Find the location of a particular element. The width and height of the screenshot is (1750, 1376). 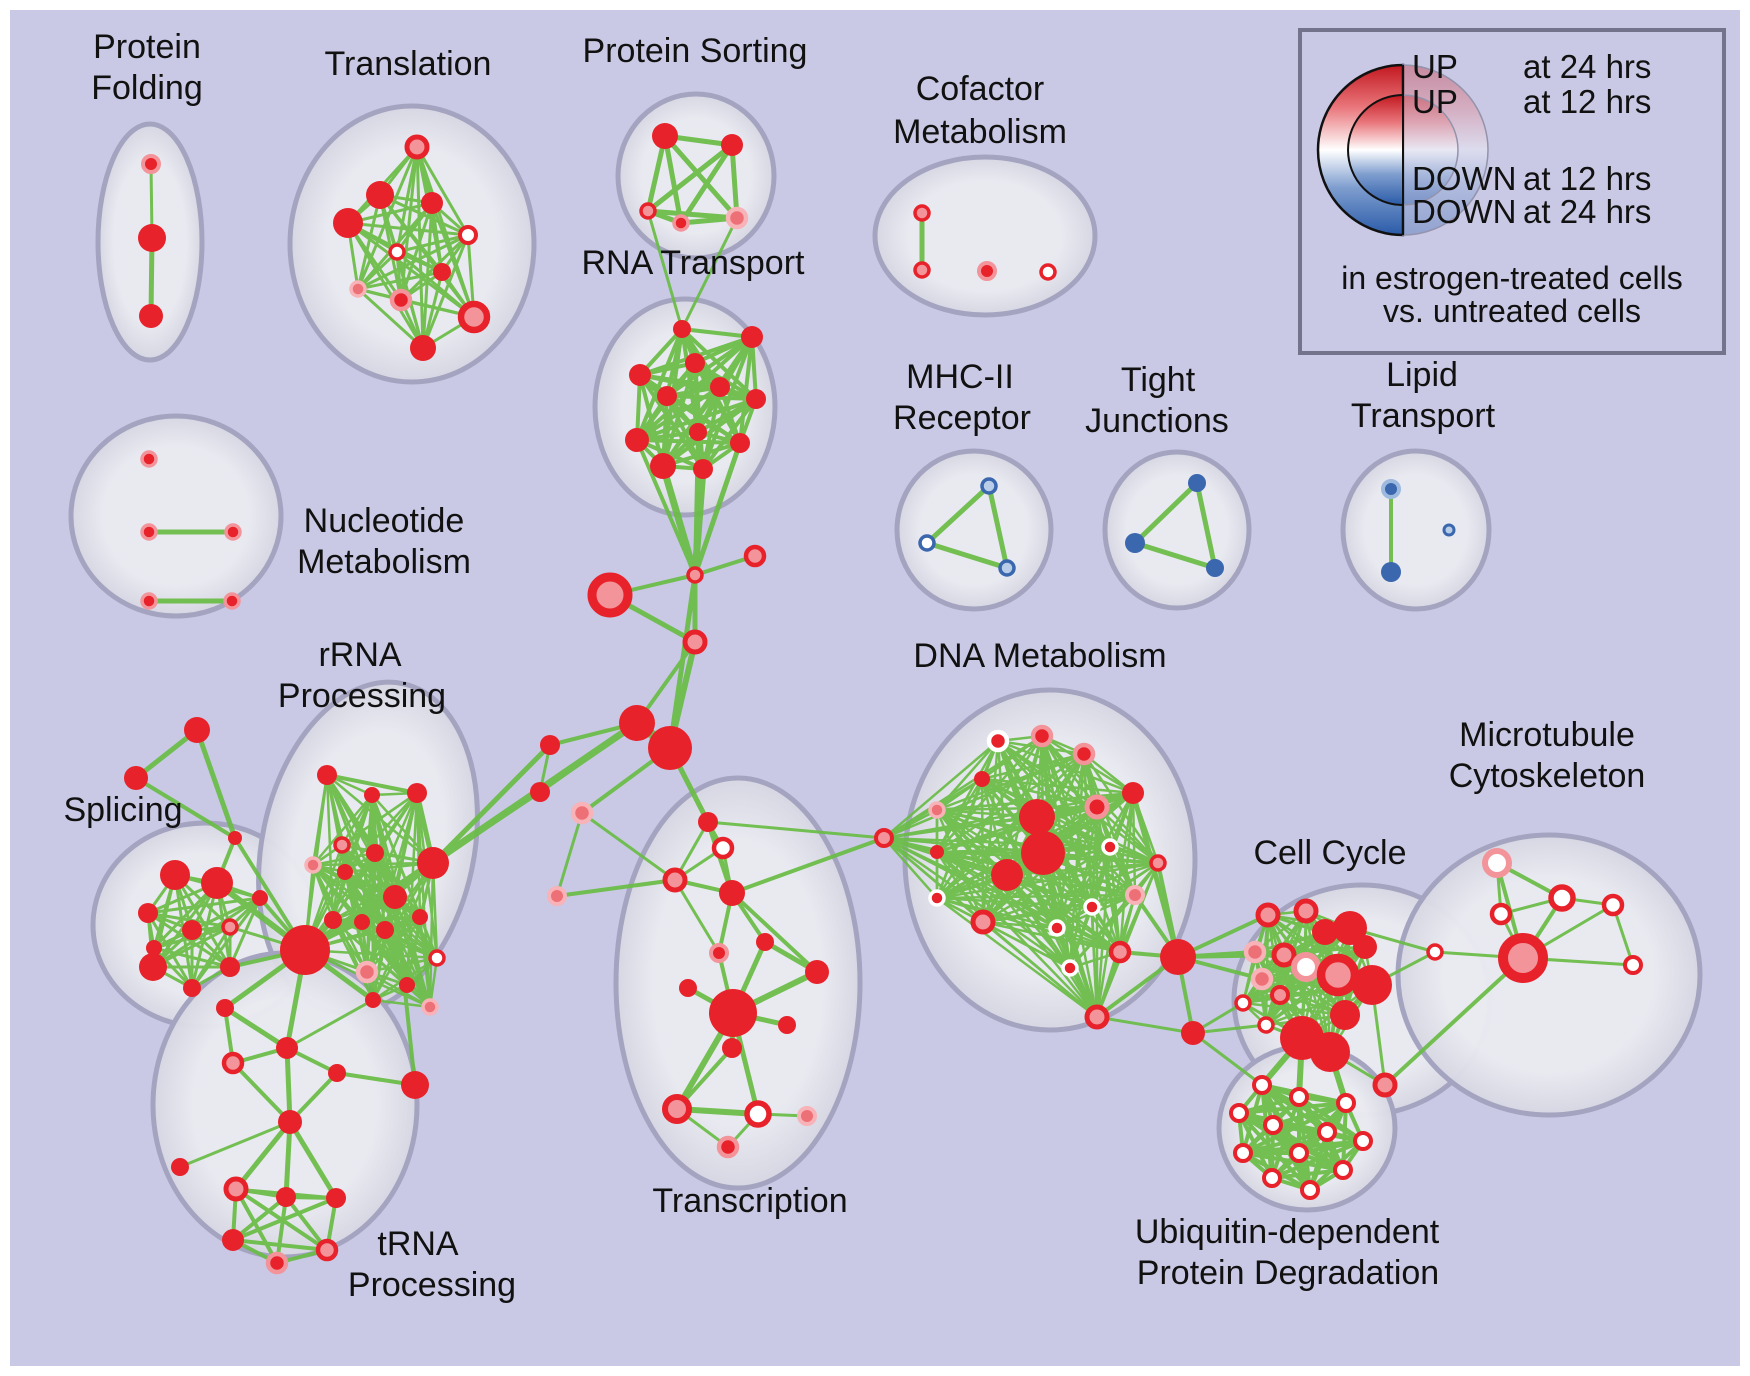

gene-node-splicing is located at coordinates (192, 988).